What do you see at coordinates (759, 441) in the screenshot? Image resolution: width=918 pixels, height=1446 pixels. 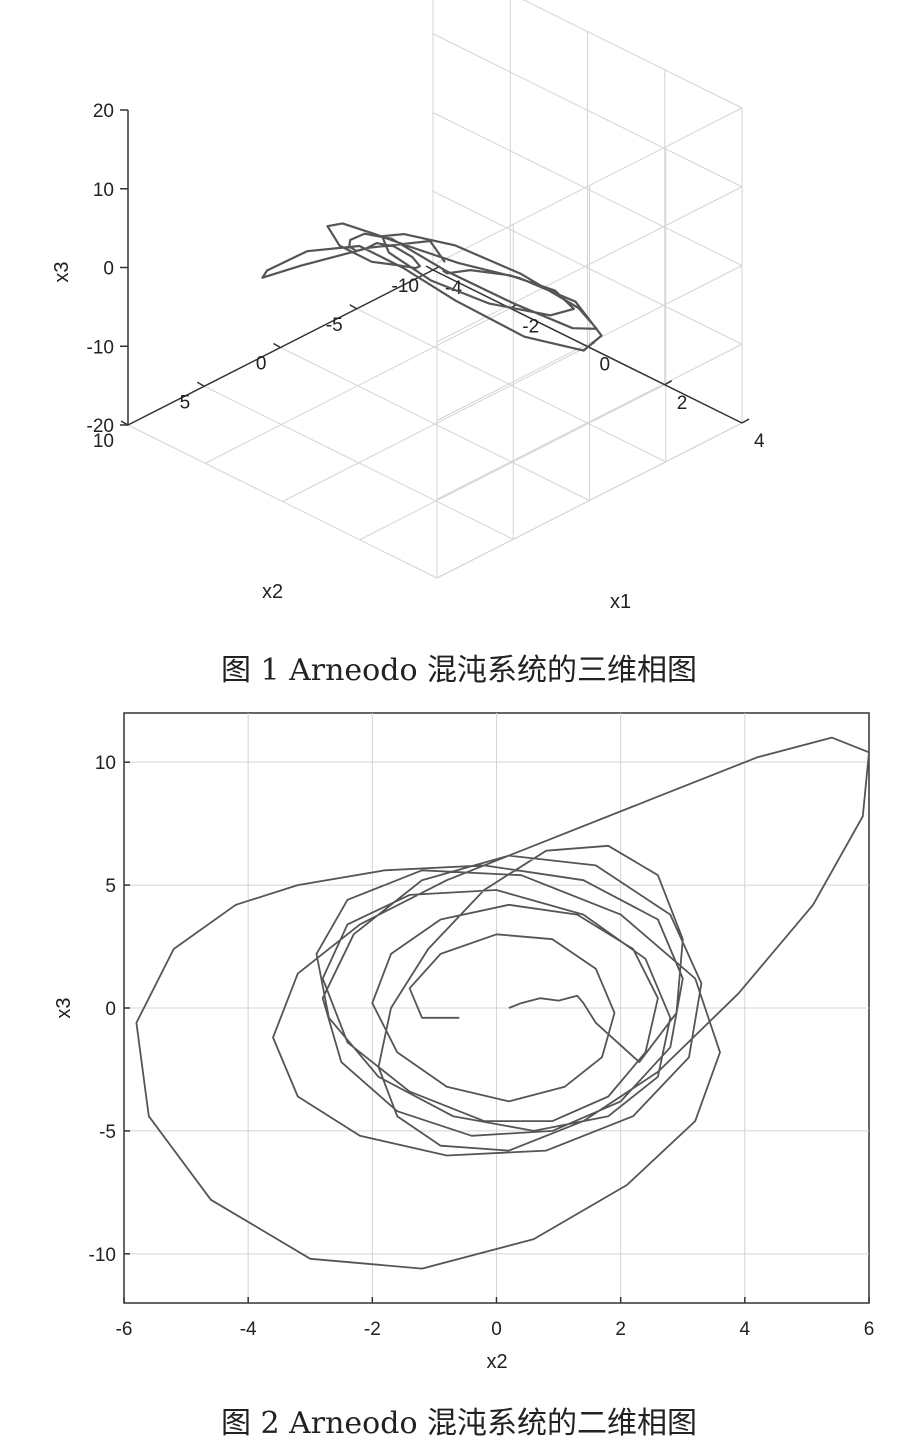 I see `tick-label-x1: 4` at bounding box center [759, 441].